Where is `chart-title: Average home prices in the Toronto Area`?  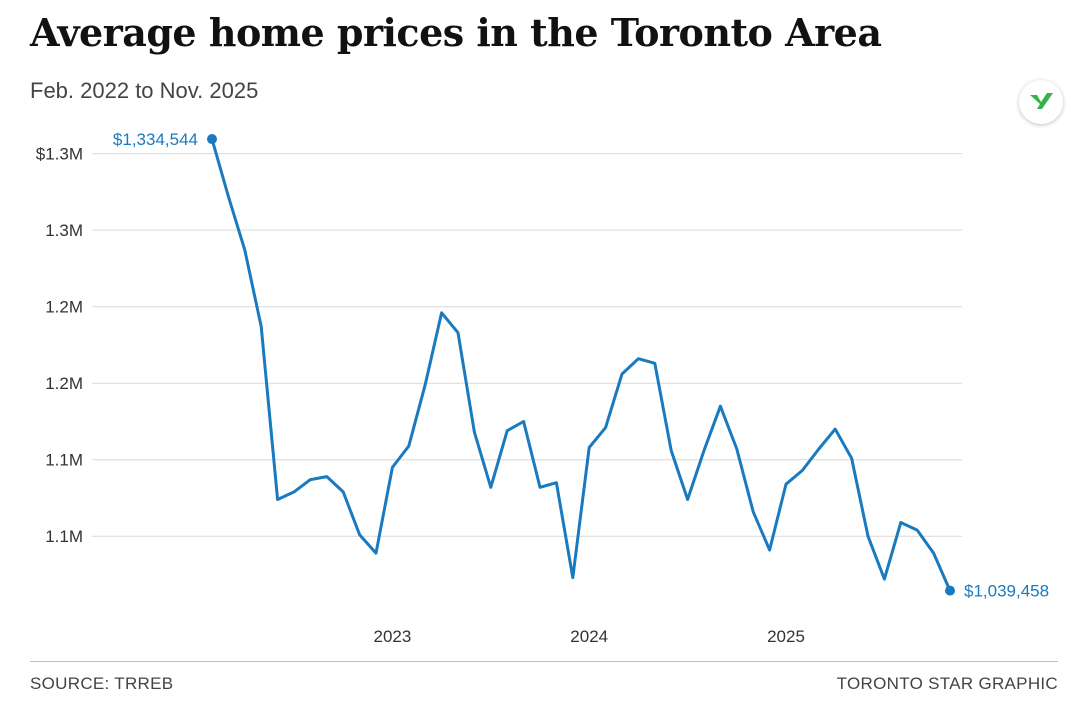 chart-title: Average home prices in the Toronto Area is located at coordinates (456, 32).